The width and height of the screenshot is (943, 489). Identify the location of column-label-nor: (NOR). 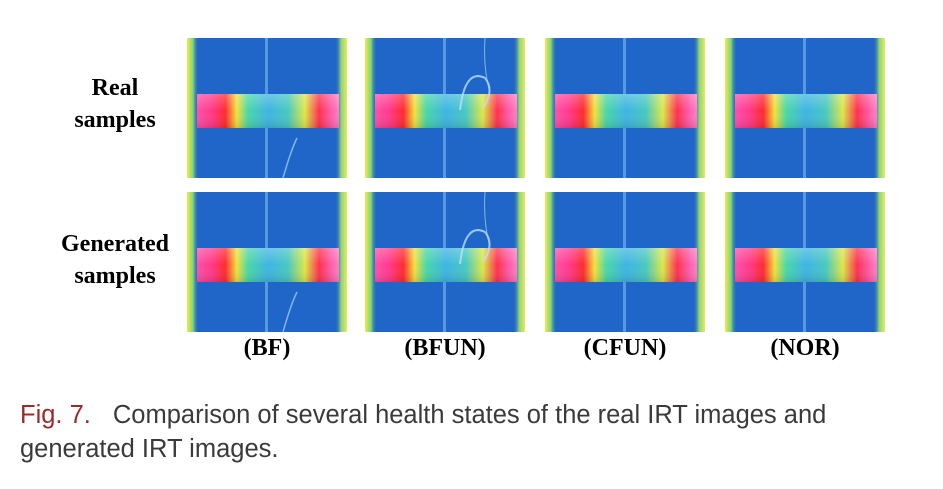
(805, 348).